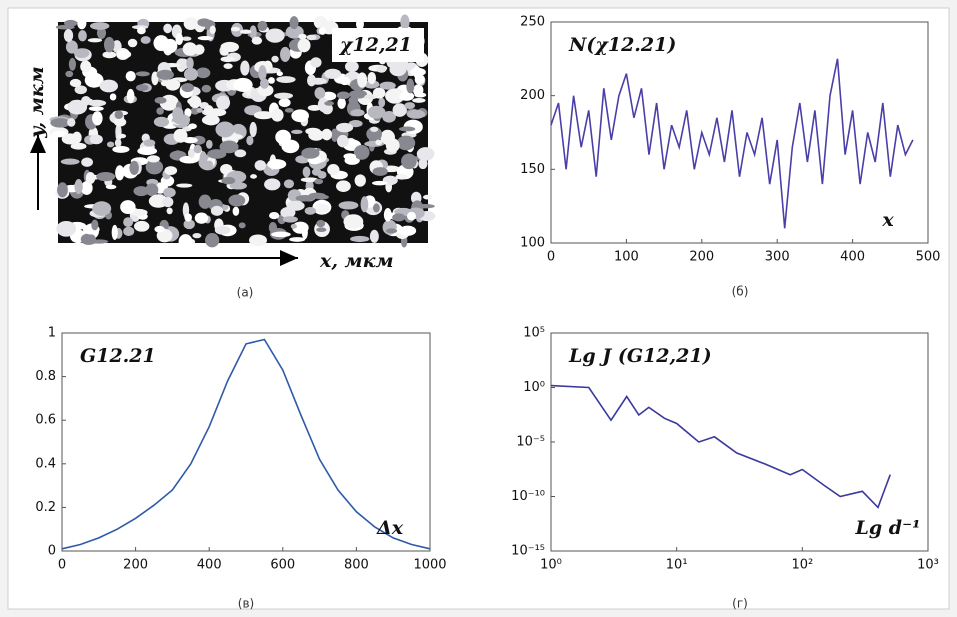 This screenshot has height=617, width=957. What do you see at coordinates (551, 565) in the screenshot?
I see `x-tick-label: 10⁰` at bounding box center [551, 565].